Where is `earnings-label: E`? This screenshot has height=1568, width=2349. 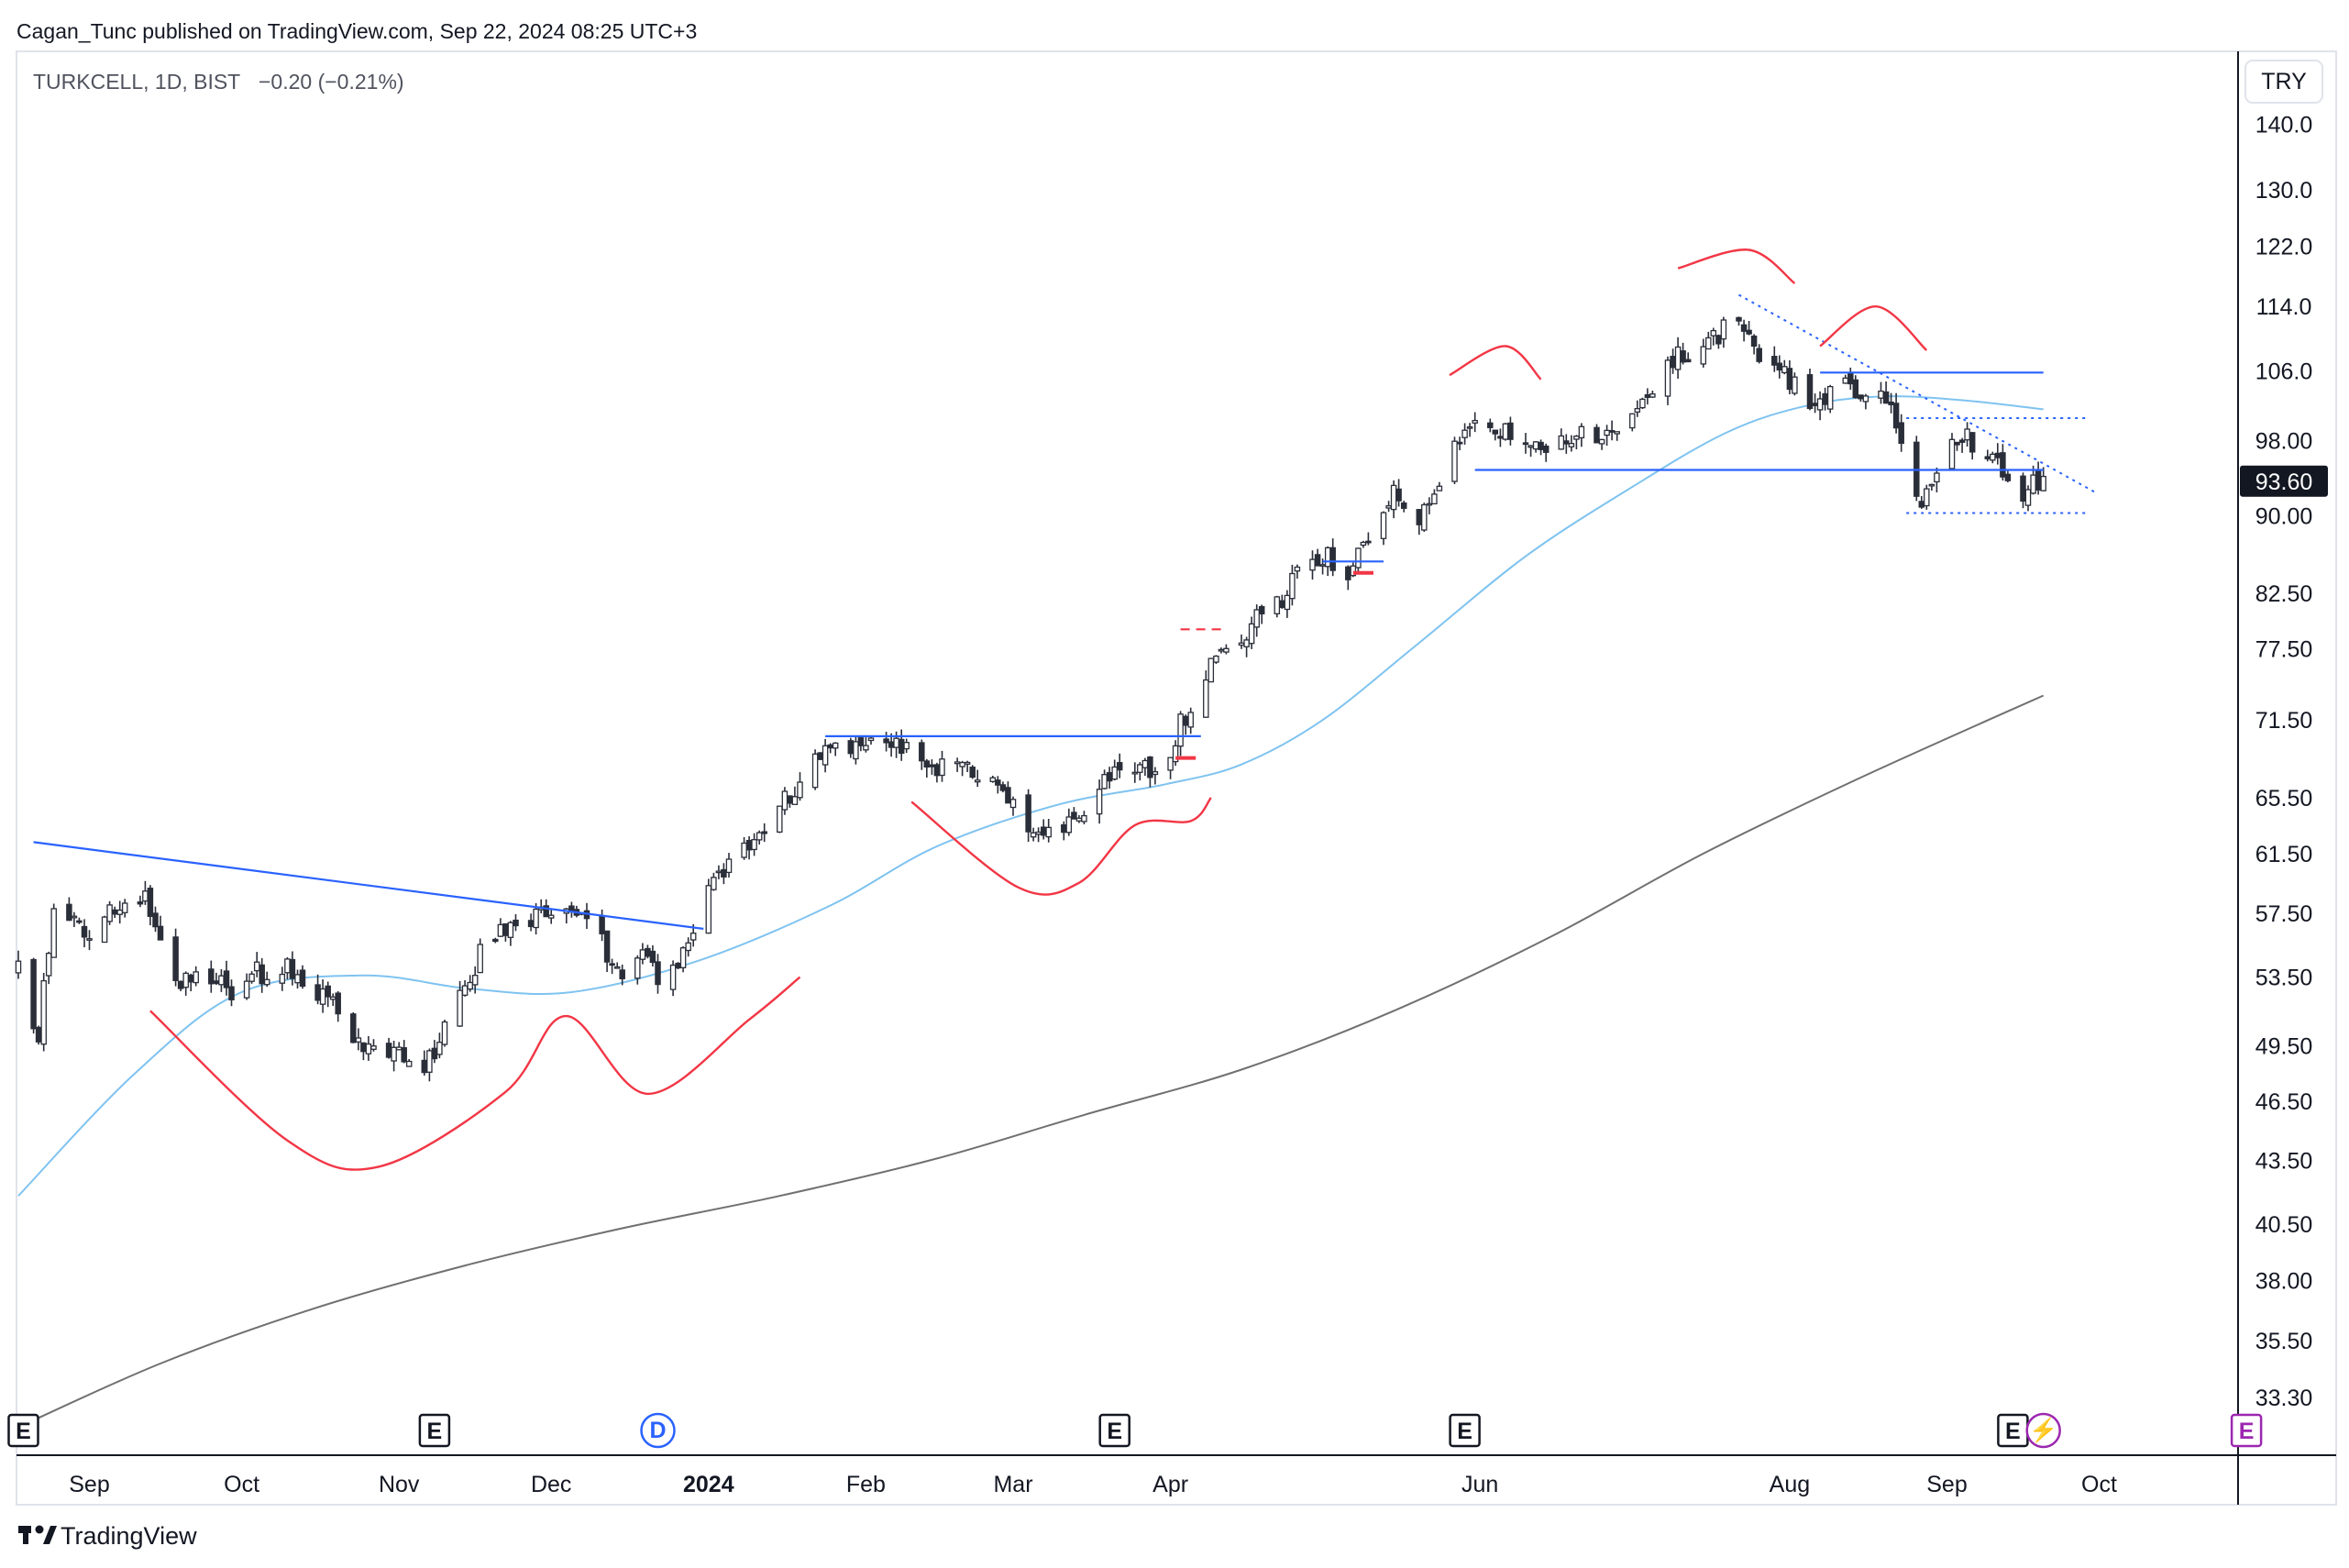
earnings-label: E is located at coordinates (2013, 1431).